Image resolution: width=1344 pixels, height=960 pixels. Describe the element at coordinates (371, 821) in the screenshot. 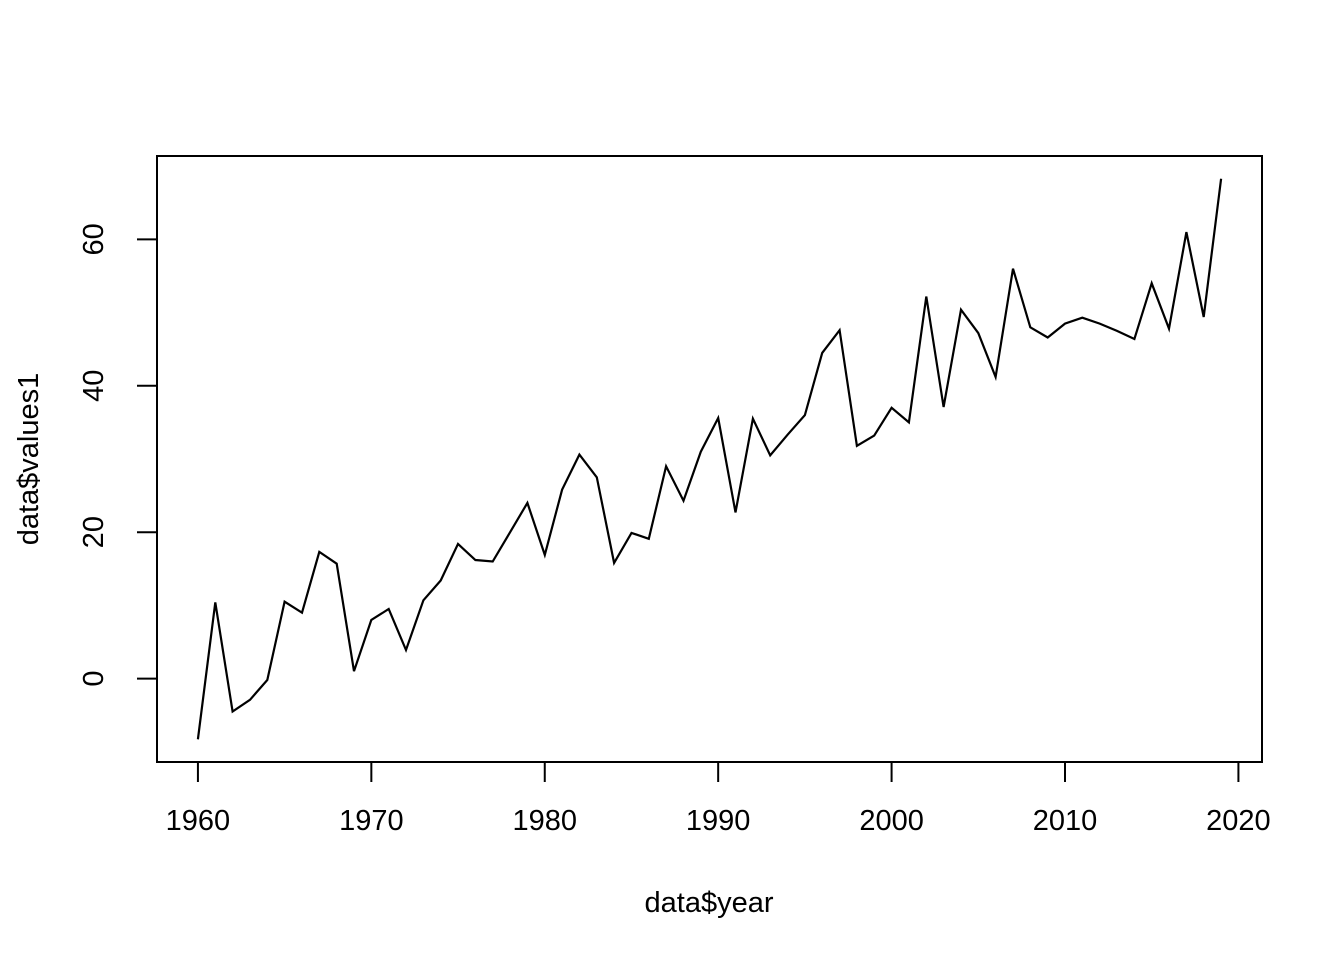

I see `x-tick-label: 1970` at that location.